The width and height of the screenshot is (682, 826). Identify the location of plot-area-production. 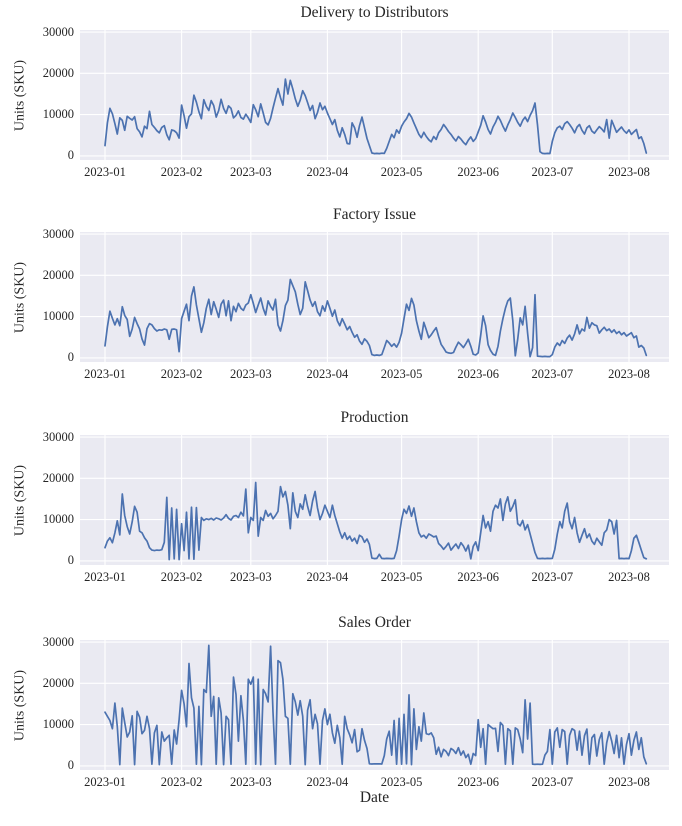
(374, 500).